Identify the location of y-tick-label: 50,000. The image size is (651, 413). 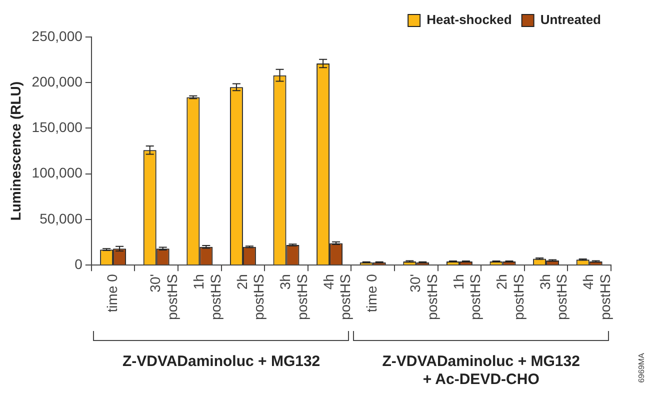
(61, 218).